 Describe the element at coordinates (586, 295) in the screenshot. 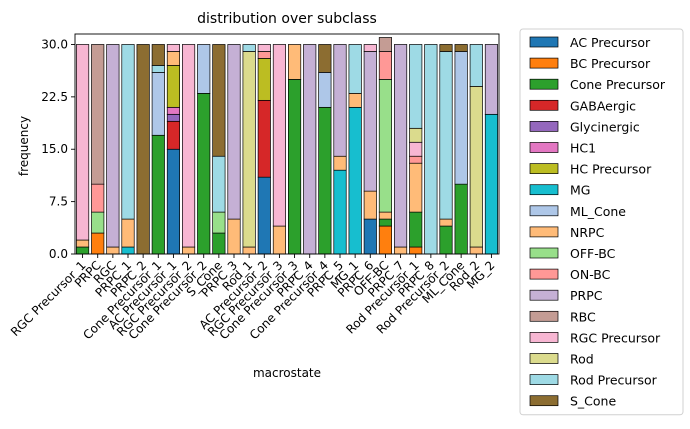

I see `legend-label: PRPC` at that location.